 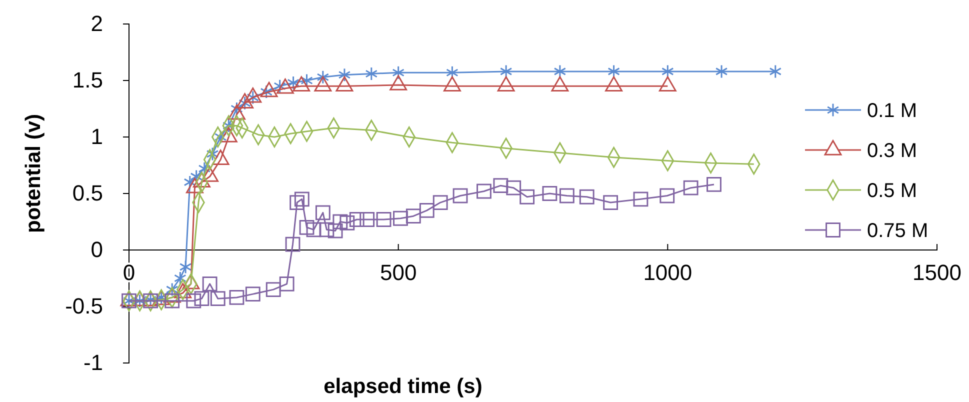 I want to click on legend-label: 0.75 M, so click(x=897, y=231).